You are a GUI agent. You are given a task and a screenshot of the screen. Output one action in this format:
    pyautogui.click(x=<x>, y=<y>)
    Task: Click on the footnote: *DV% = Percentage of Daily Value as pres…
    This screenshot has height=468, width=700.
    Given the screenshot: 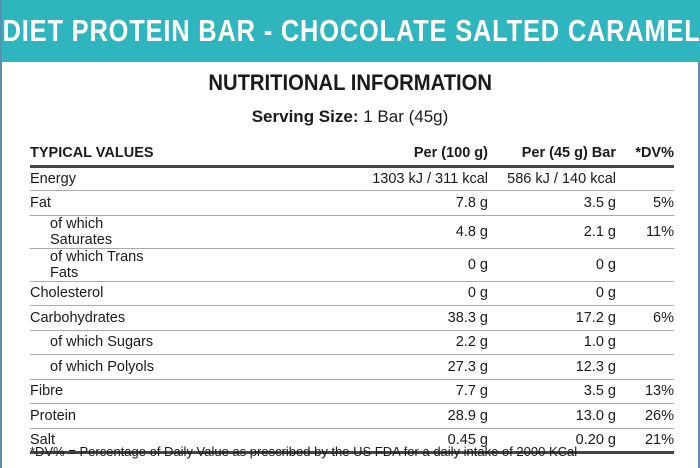 What is the action you would take?
    pyautogui.click(x=304, y=451)
    